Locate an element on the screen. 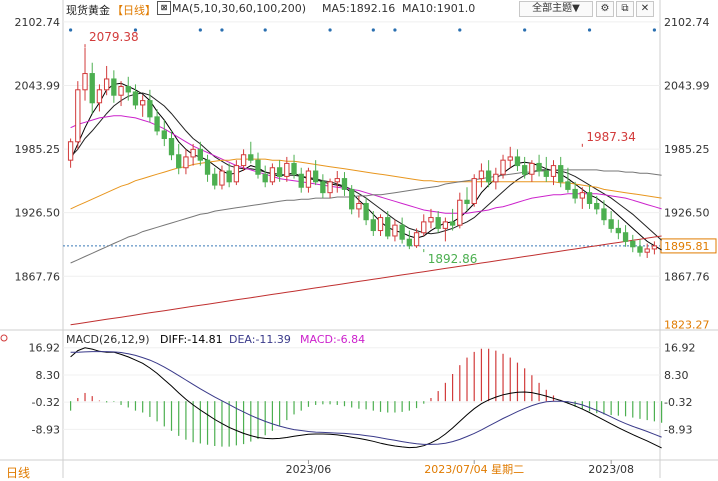  price-tick-left: 1985.25 is located at coordinates (38, 149).